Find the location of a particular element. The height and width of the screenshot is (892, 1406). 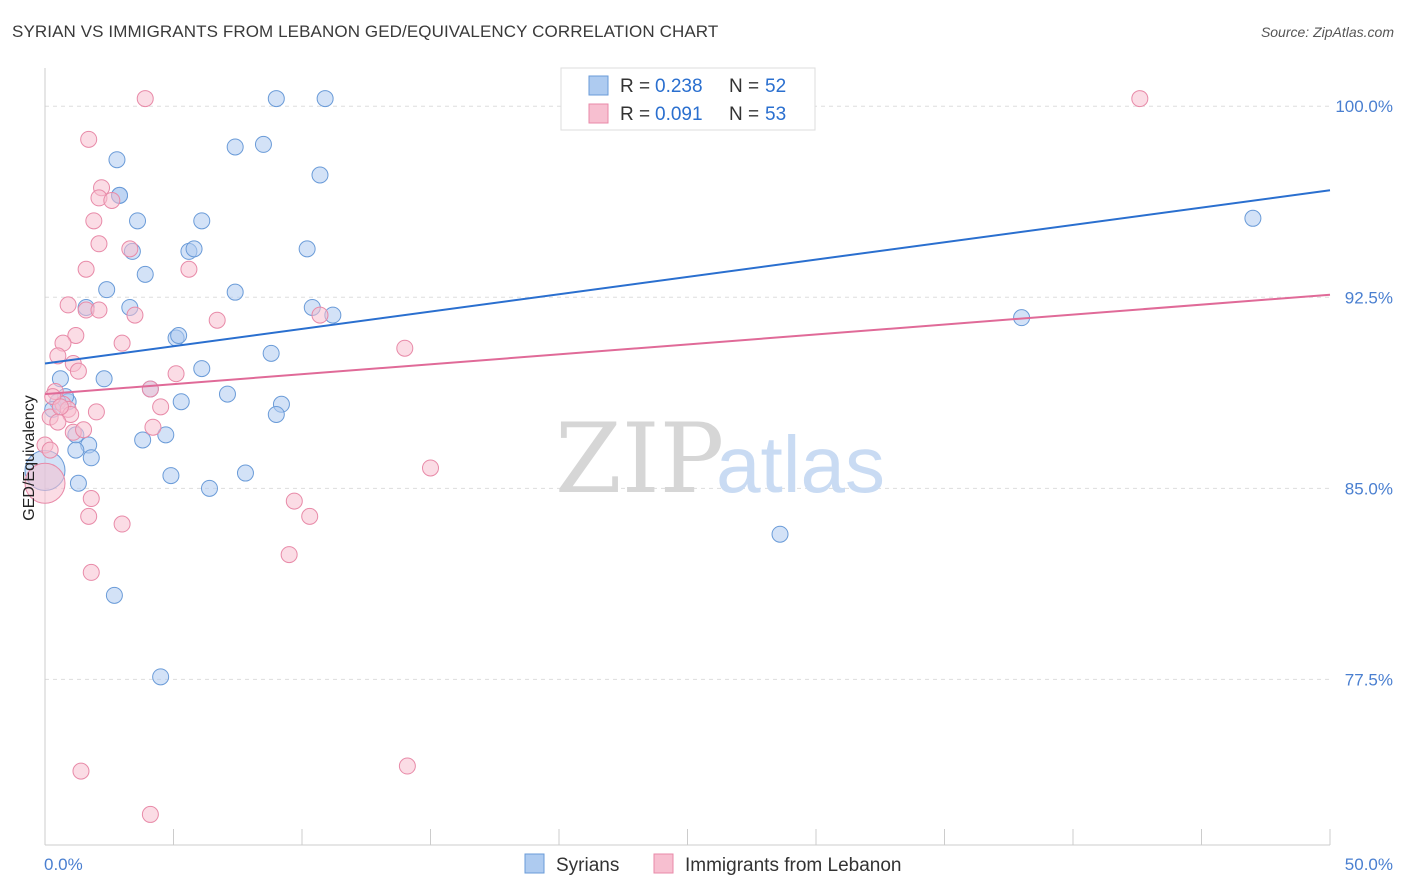

legend-syrians-swatch is located at coordinates (534, 863).